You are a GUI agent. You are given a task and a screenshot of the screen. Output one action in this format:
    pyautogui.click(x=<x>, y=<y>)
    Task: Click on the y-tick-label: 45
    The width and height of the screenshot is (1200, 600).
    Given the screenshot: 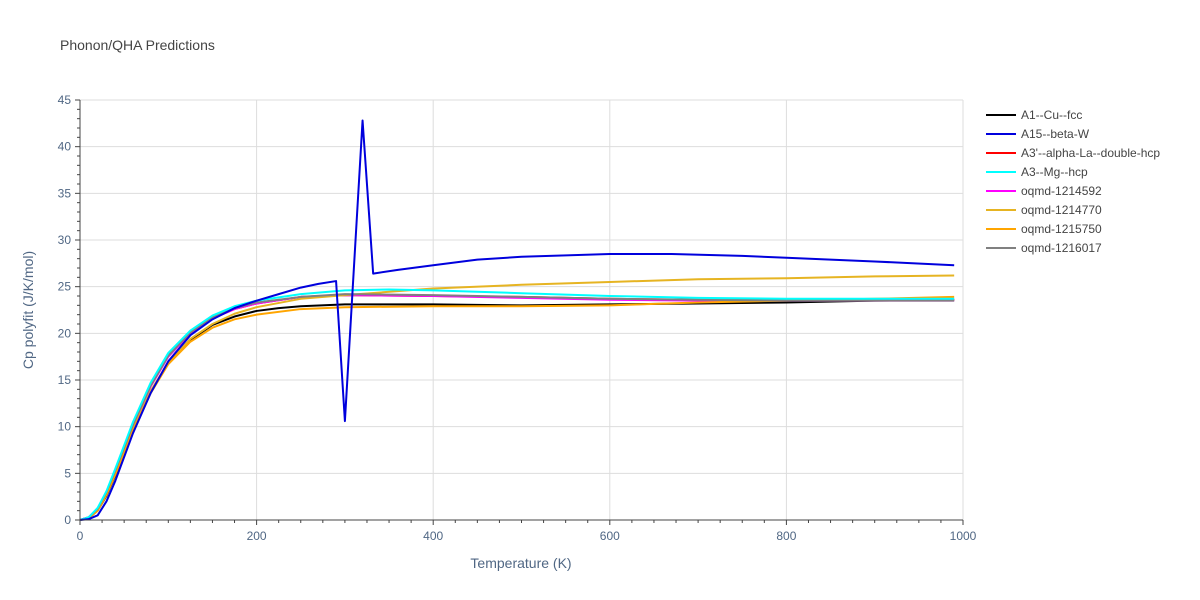 What is the action you would take?
    pyautogui.click(x=65, y=100)
    